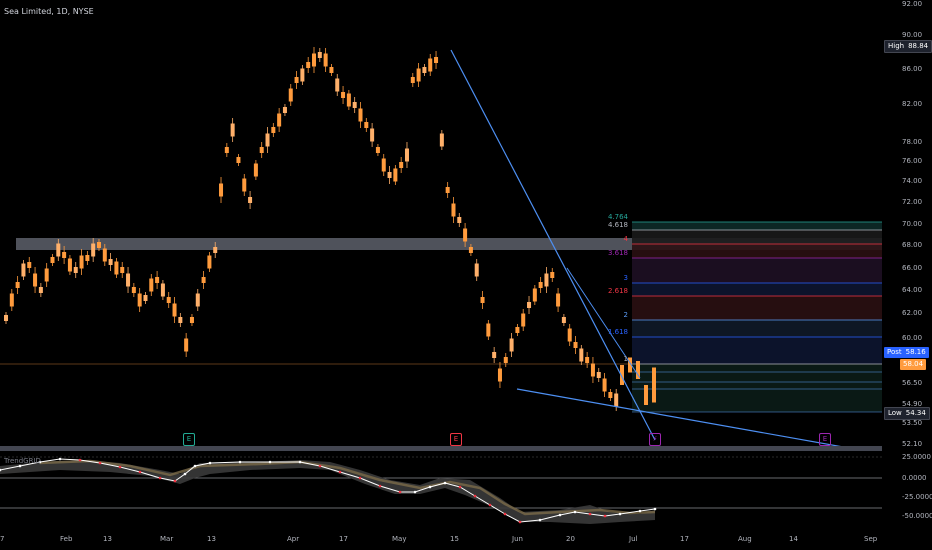  Describe the element at coordinates (912, 444) in the screenshot. I see `price-axis-label: 52.10` at that location.